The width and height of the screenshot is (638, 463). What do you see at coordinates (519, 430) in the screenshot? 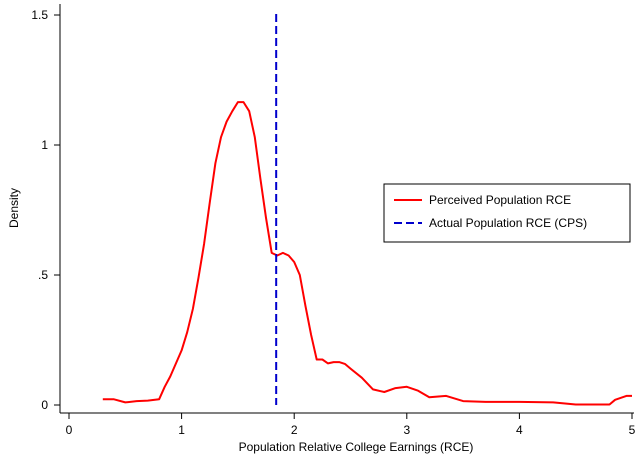
I see `x-tick-label: 4` at bounding box center [519, 430].